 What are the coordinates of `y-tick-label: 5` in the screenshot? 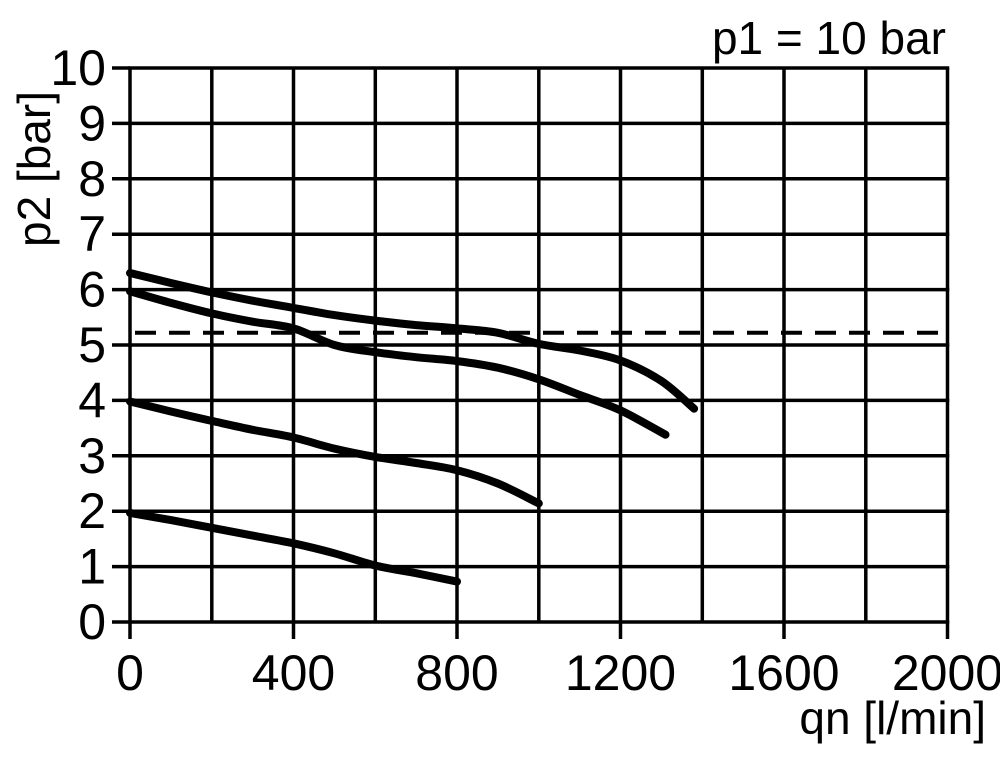 It's located at (92, 345).